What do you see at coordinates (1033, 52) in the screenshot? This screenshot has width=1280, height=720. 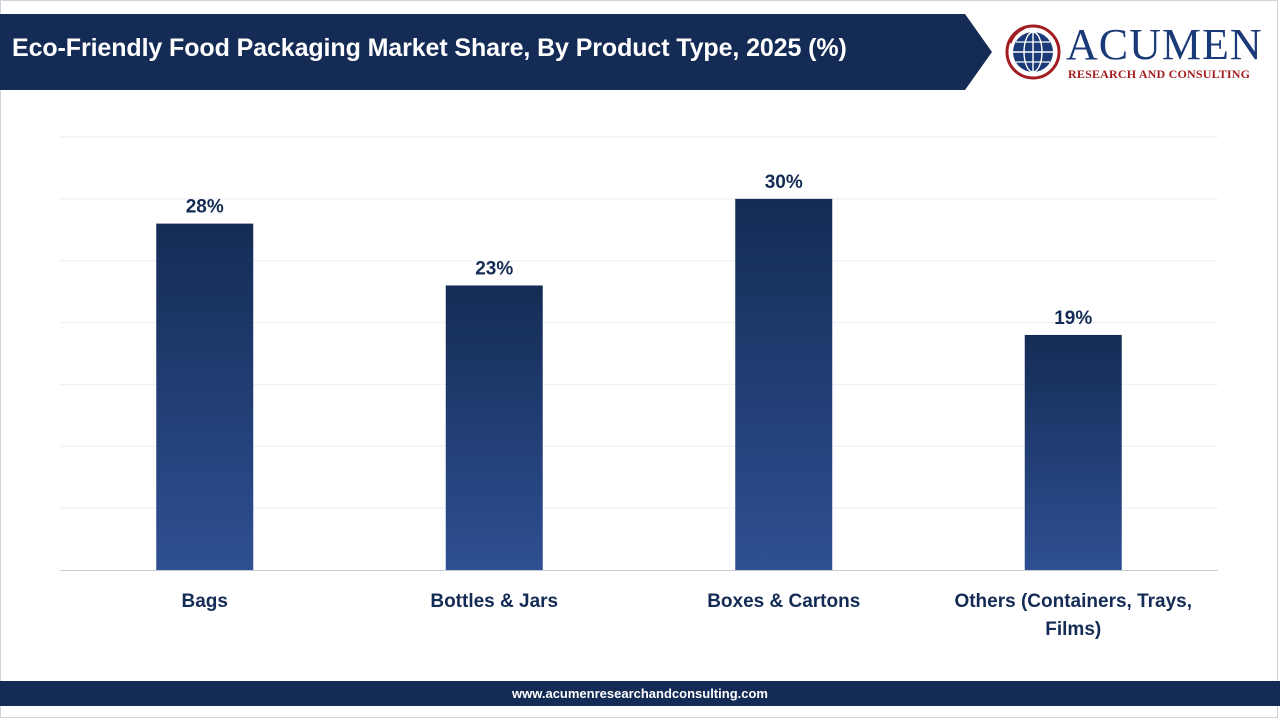 I see `globe-icon` at bounding box center [1033, 52].